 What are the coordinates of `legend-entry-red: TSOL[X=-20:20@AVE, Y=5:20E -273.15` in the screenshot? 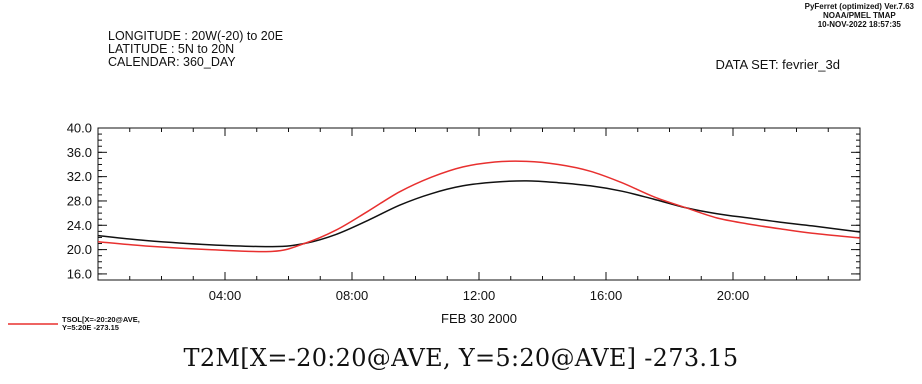 It's located at (101, 324).